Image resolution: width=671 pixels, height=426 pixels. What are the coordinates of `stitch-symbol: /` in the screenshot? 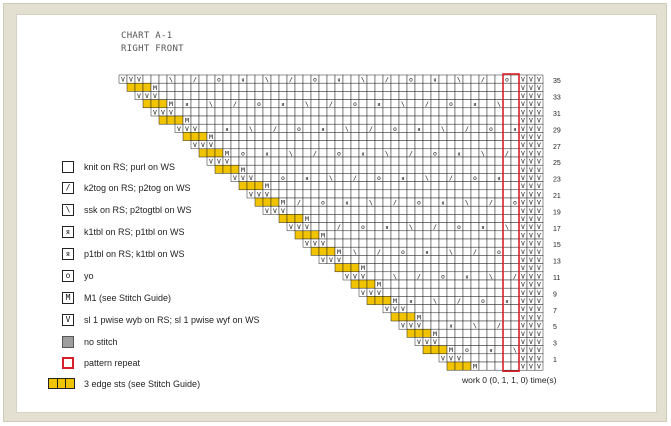 It's located at (339, 227).